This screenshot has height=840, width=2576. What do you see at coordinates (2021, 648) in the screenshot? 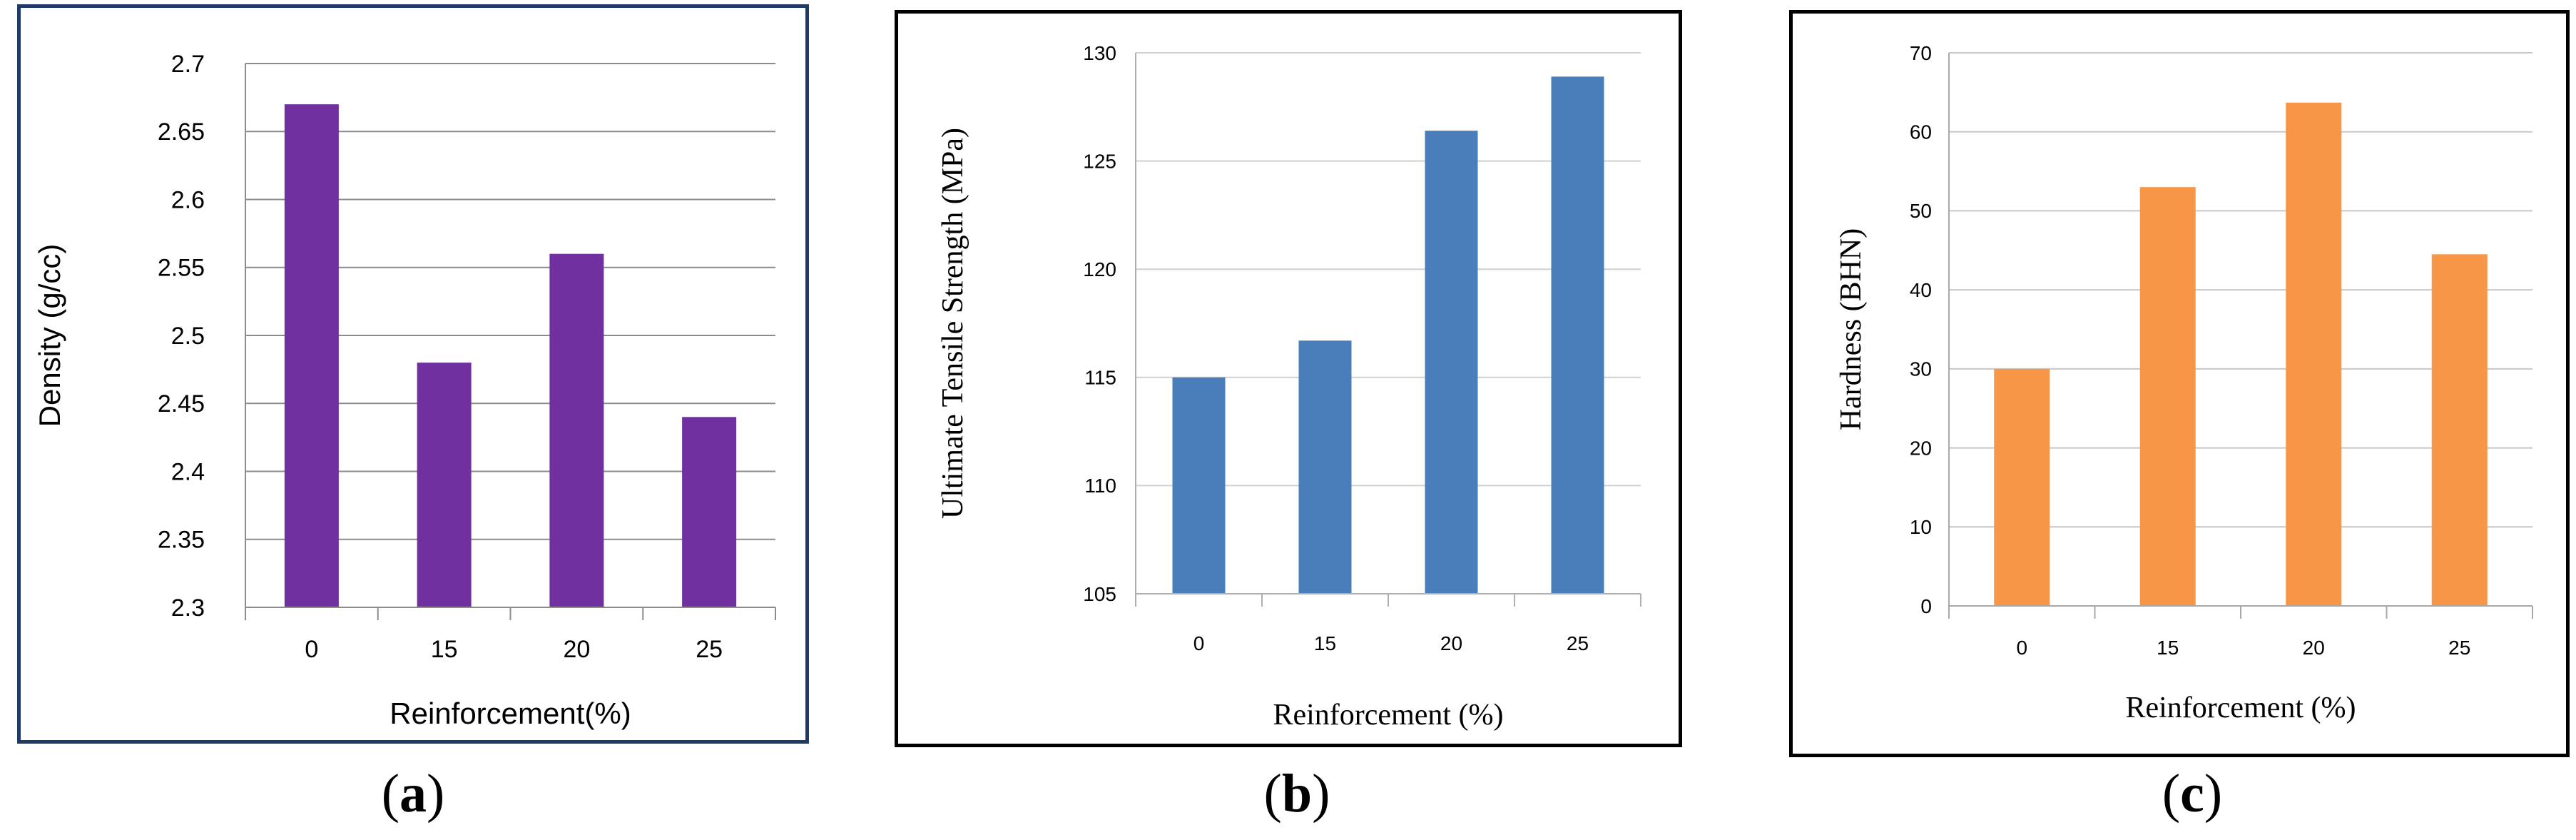
I see `hardness-category-label: 0` at bounding box center [2021, 648].